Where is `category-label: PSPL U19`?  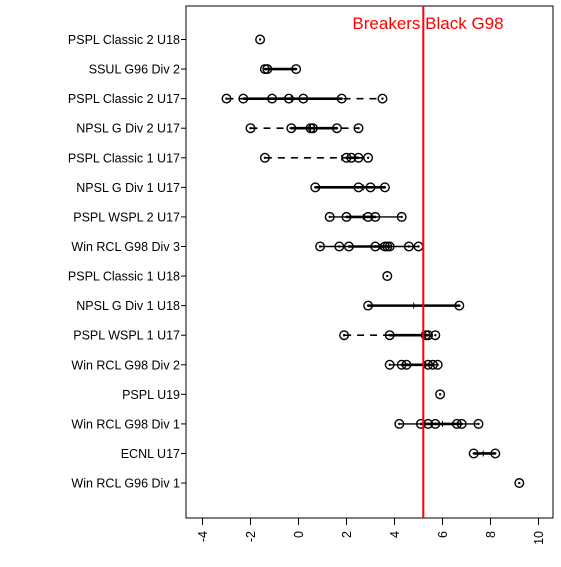 category-label: PSPL U19 is located at coordinates (151, 395).